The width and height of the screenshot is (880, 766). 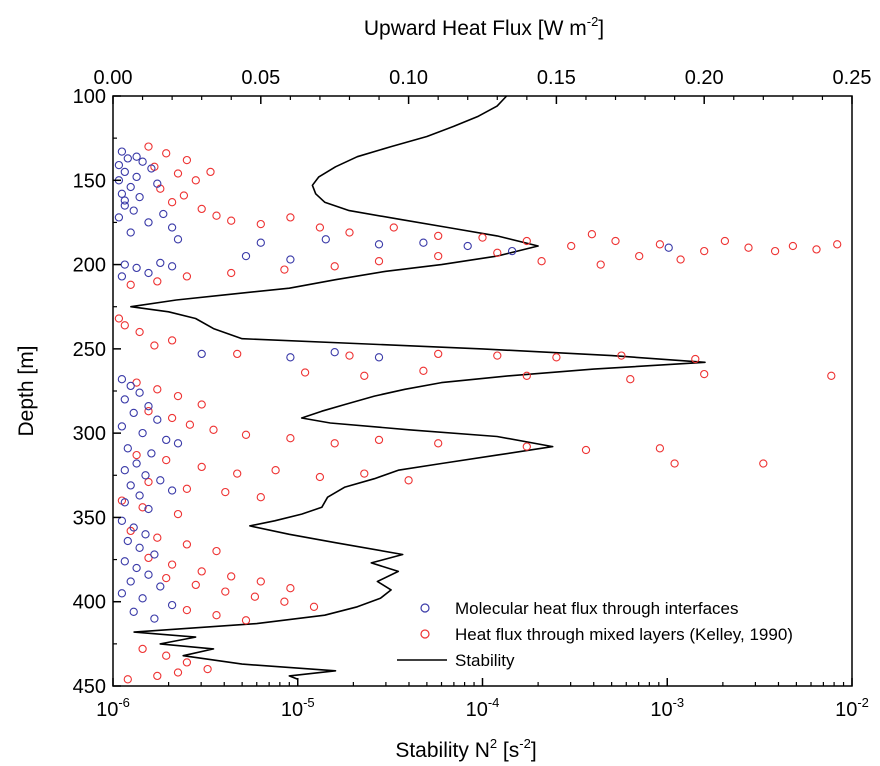 I want to click on legend-label-stability: Stability, so click(x=485, y=660).